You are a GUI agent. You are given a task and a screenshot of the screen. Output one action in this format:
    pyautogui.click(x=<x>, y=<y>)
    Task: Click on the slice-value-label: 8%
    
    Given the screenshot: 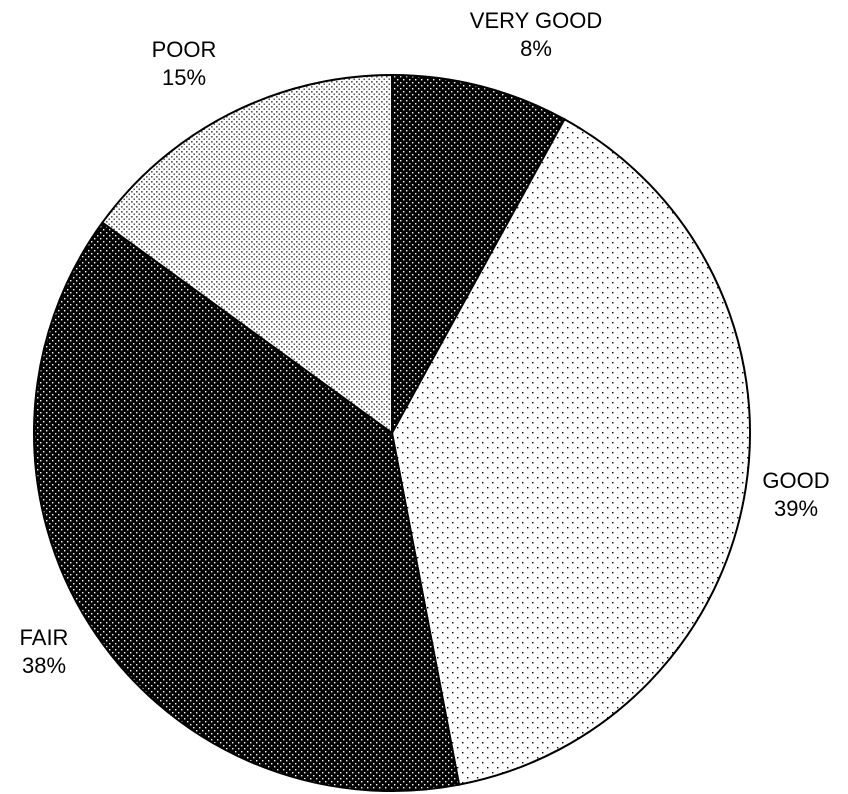 What is the action you would take?
    pyautogui.click(x=536, y=48)
    